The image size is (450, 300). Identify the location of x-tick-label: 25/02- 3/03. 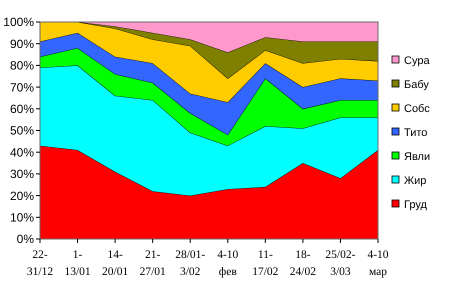
(340, 263).